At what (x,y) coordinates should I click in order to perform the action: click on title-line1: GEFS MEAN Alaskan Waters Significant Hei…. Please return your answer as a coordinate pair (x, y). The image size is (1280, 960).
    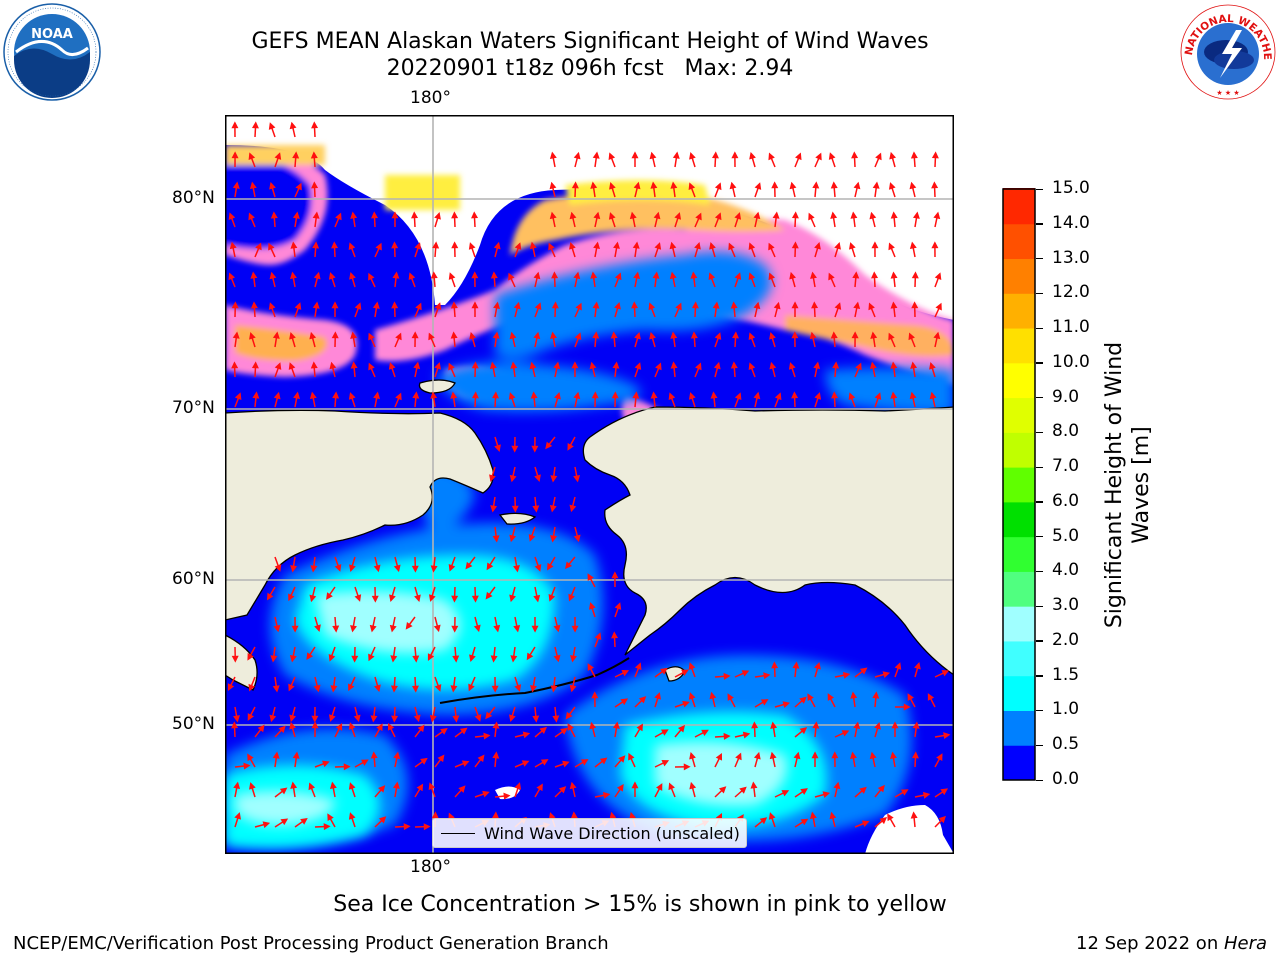
    Looking at the image, I should click on (590, 41).